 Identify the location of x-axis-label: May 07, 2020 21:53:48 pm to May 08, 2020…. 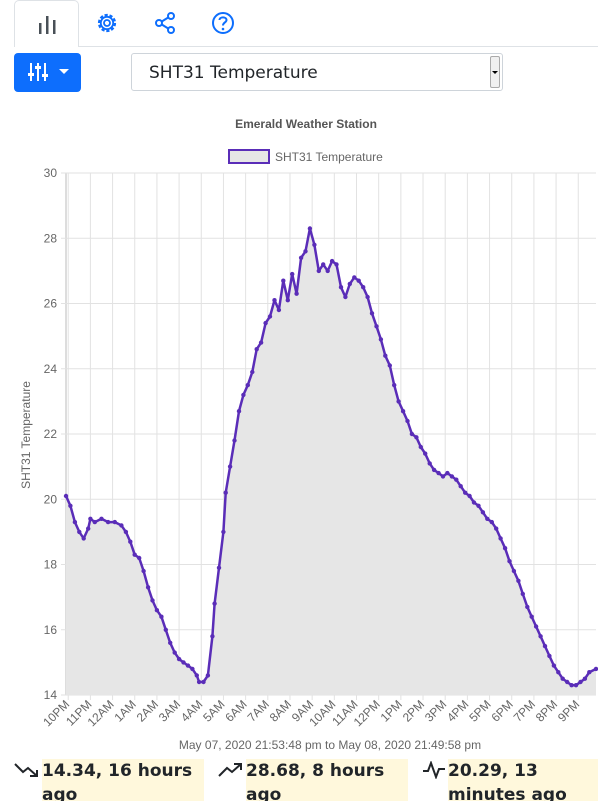
(330, 745).